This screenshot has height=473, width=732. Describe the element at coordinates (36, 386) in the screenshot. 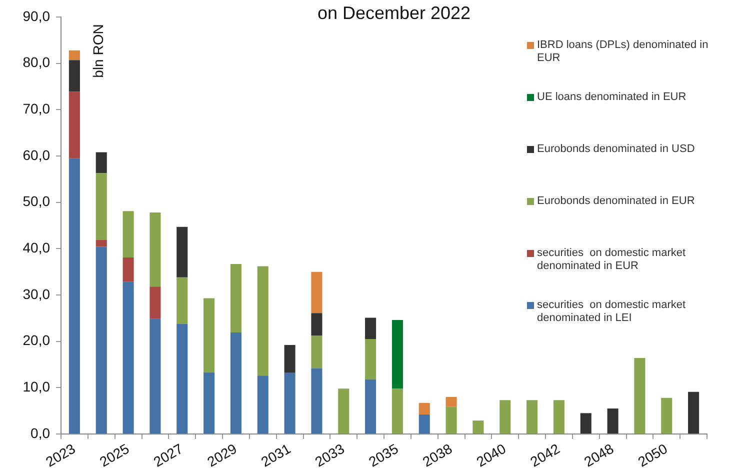

I see `y-tick-label: 10,0` at that location.